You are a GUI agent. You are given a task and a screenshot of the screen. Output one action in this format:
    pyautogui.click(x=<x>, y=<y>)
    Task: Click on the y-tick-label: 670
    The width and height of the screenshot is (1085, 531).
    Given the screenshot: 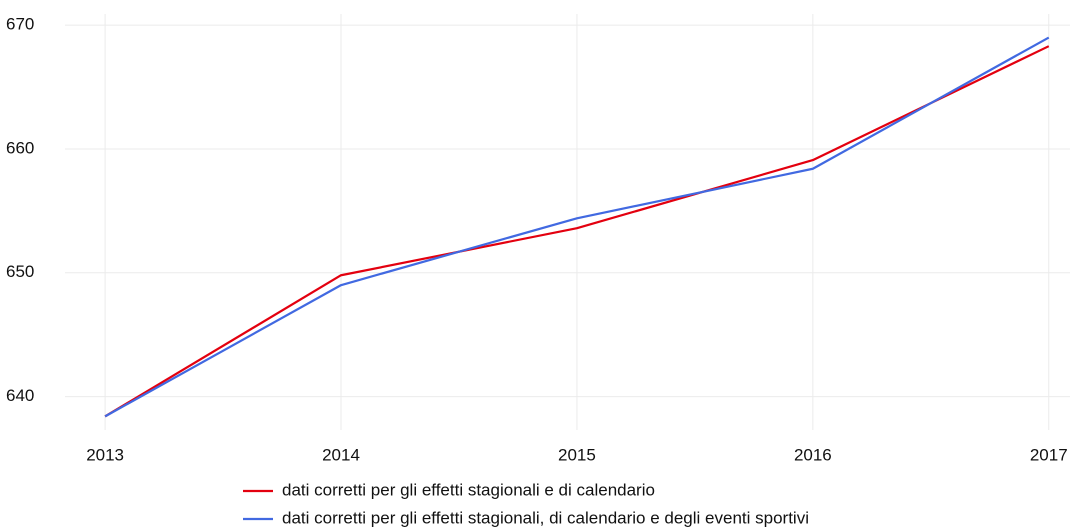 What is the action you would take?
    pyautogui.click(x=20, y=24)
    